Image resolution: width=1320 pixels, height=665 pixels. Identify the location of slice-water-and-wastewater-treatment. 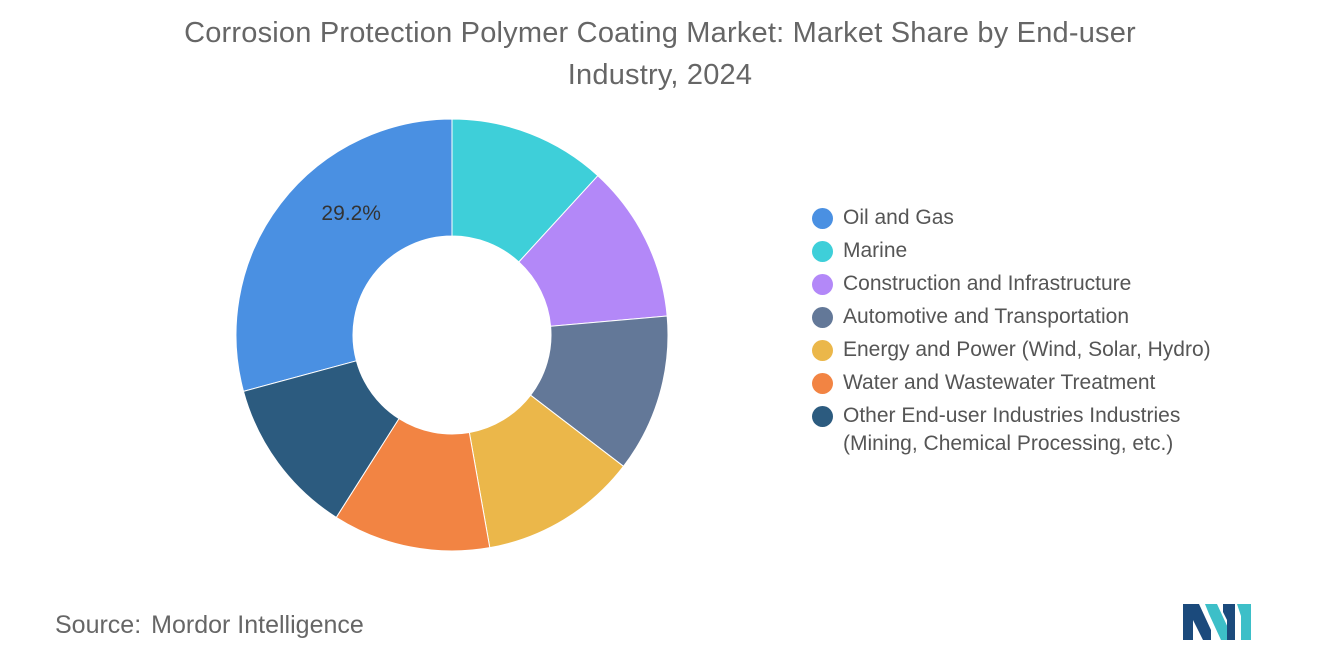
(413, 484).